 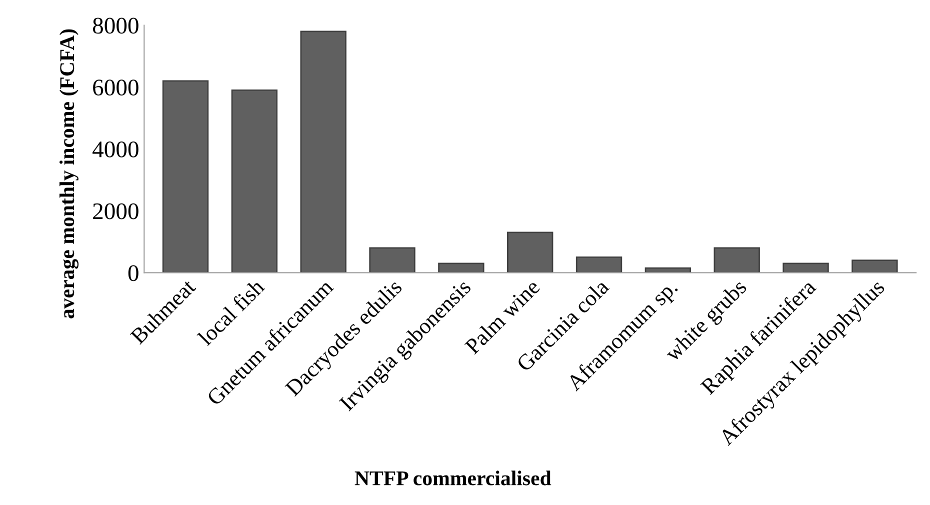 I want to click on y-tick-label: 2000, so click(x=115, y=211).